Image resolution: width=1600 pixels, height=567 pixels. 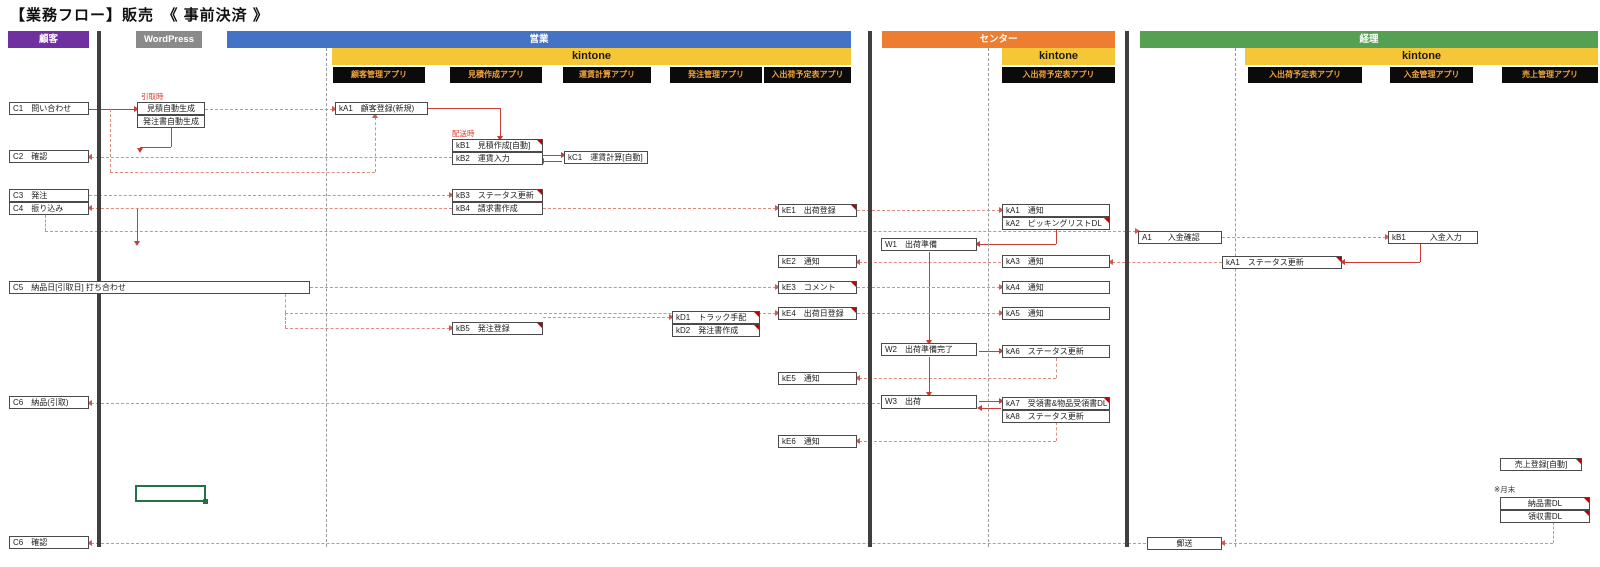 I want to click on flow-node-label: 郵送, so click(x=1184, y=543).